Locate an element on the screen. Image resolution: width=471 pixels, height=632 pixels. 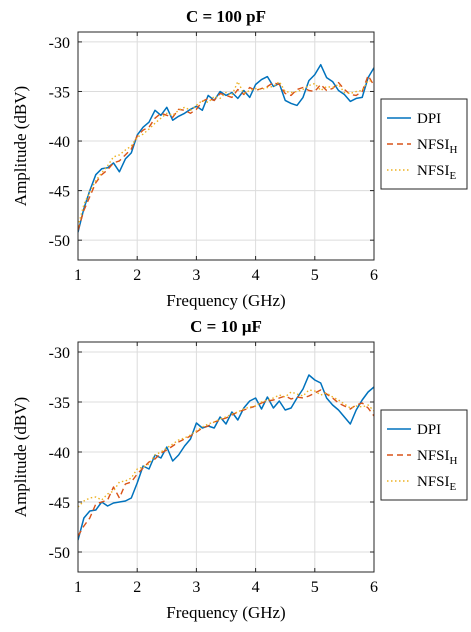
series-line-nfsi-e is located at coordinates (226, 153).